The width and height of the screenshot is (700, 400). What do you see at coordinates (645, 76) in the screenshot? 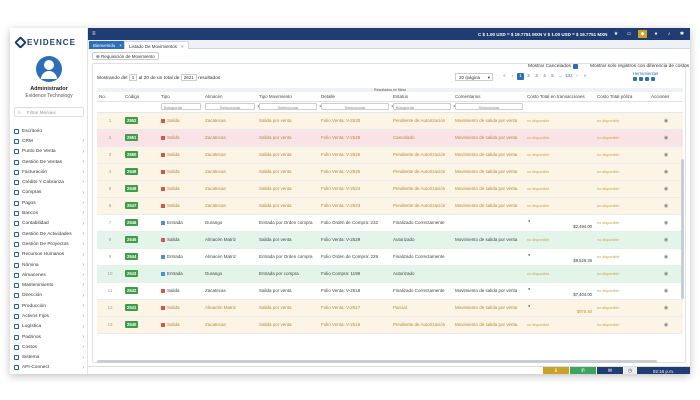
I see `tools-menu: Herramientas` at bounding box center [645, 76].